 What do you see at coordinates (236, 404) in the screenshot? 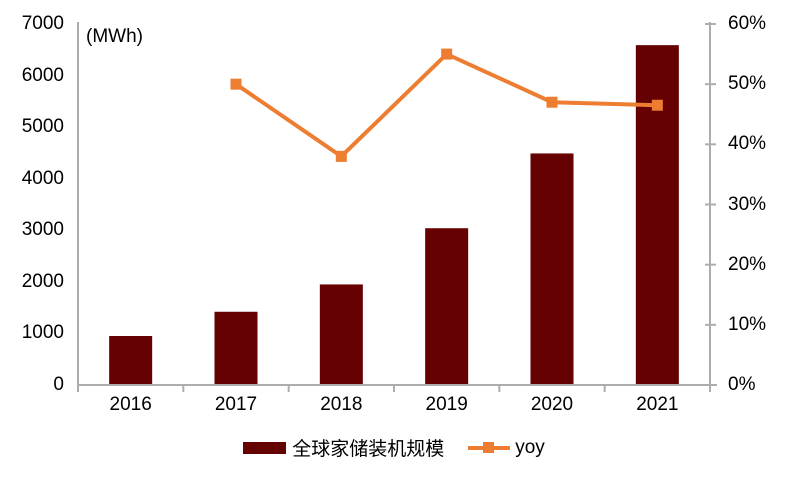
I see `x-axis-tick-label: 2017` at bounding box center [236, 404].